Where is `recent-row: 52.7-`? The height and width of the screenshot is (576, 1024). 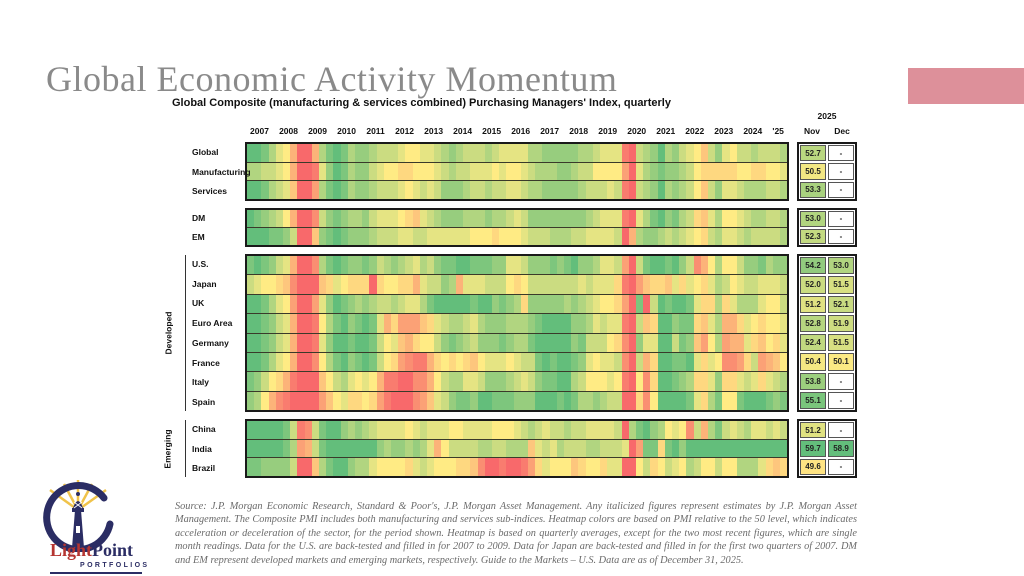 recent-row: 52.7- is located at coordinates (827, 153).